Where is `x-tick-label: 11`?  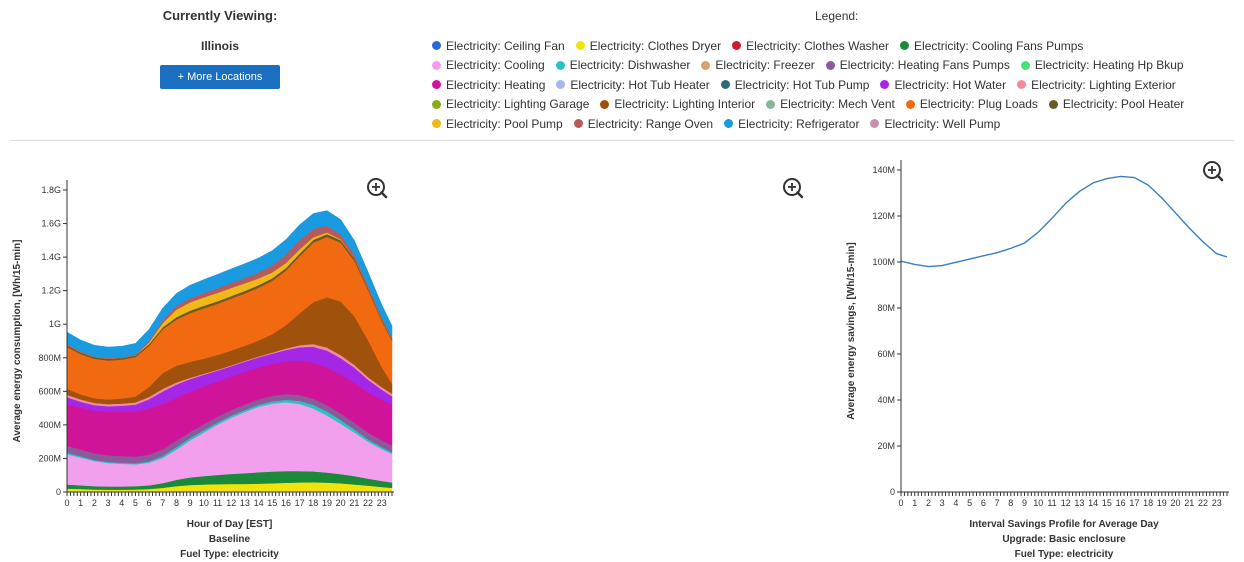 x-tick-label: 11 is located at coordinates (1051, 503).